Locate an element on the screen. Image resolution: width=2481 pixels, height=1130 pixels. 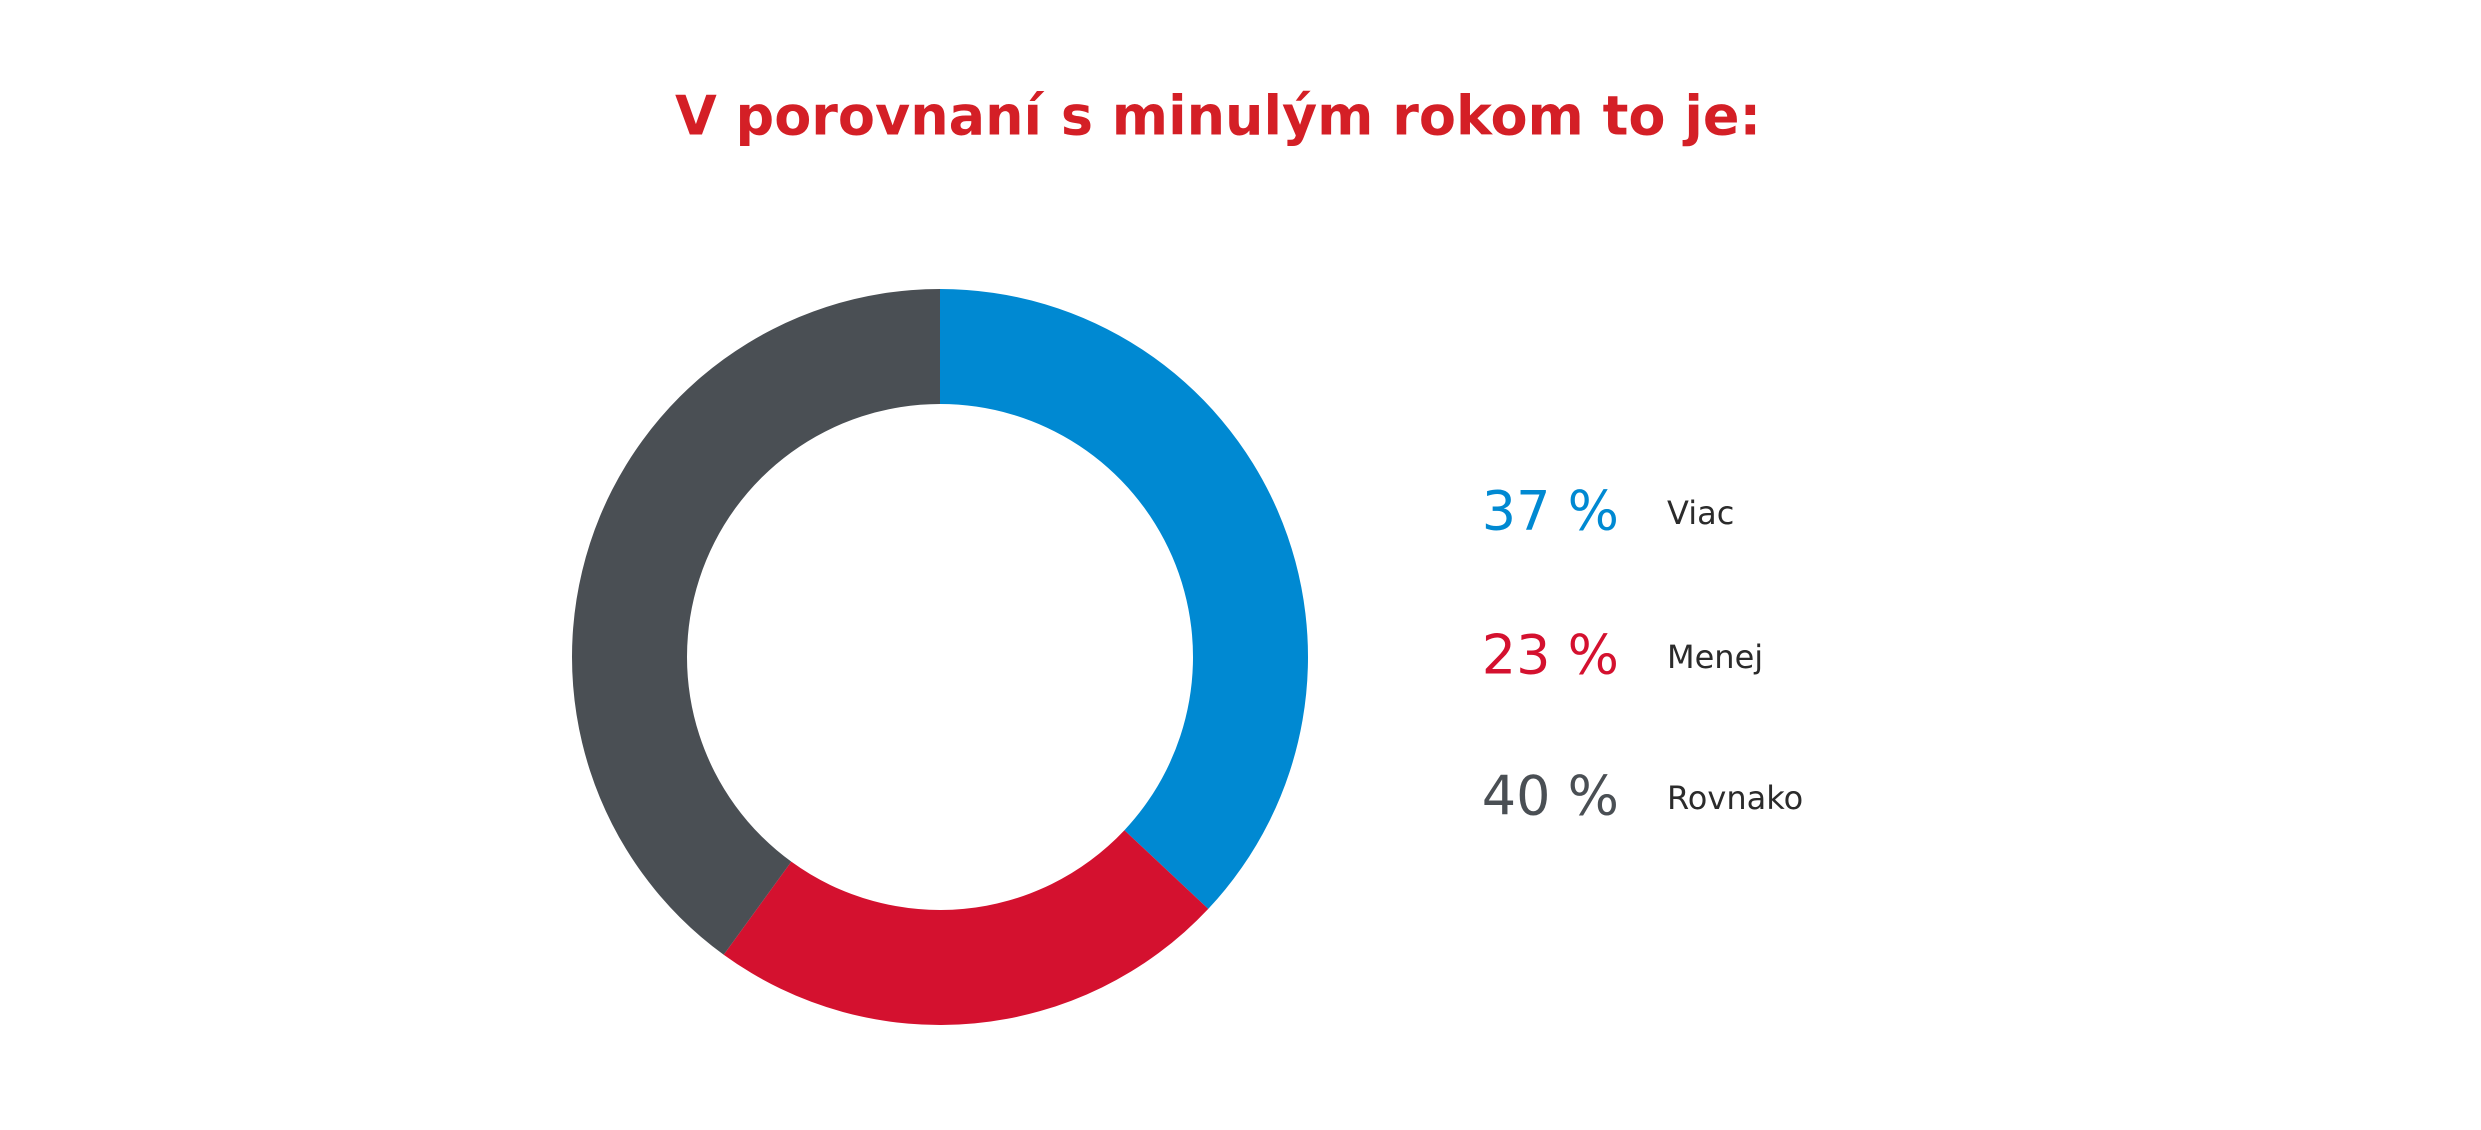
legend-value: 40 % is located at coordinates (1550, 796).